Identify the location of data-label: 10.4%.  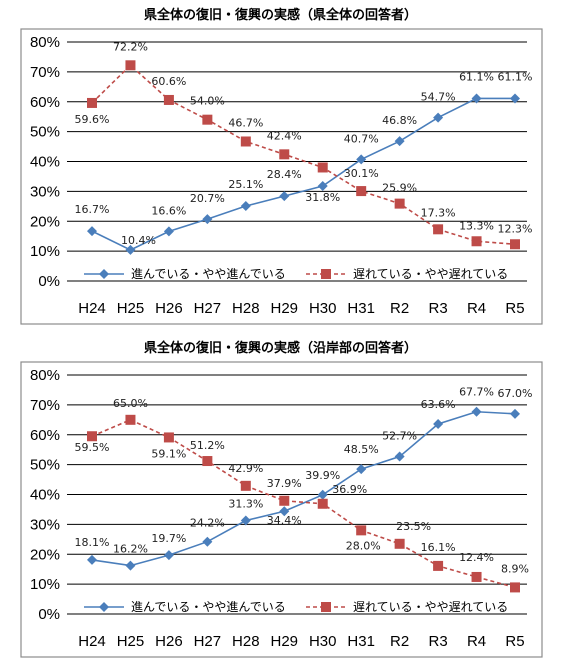
(138, 240).